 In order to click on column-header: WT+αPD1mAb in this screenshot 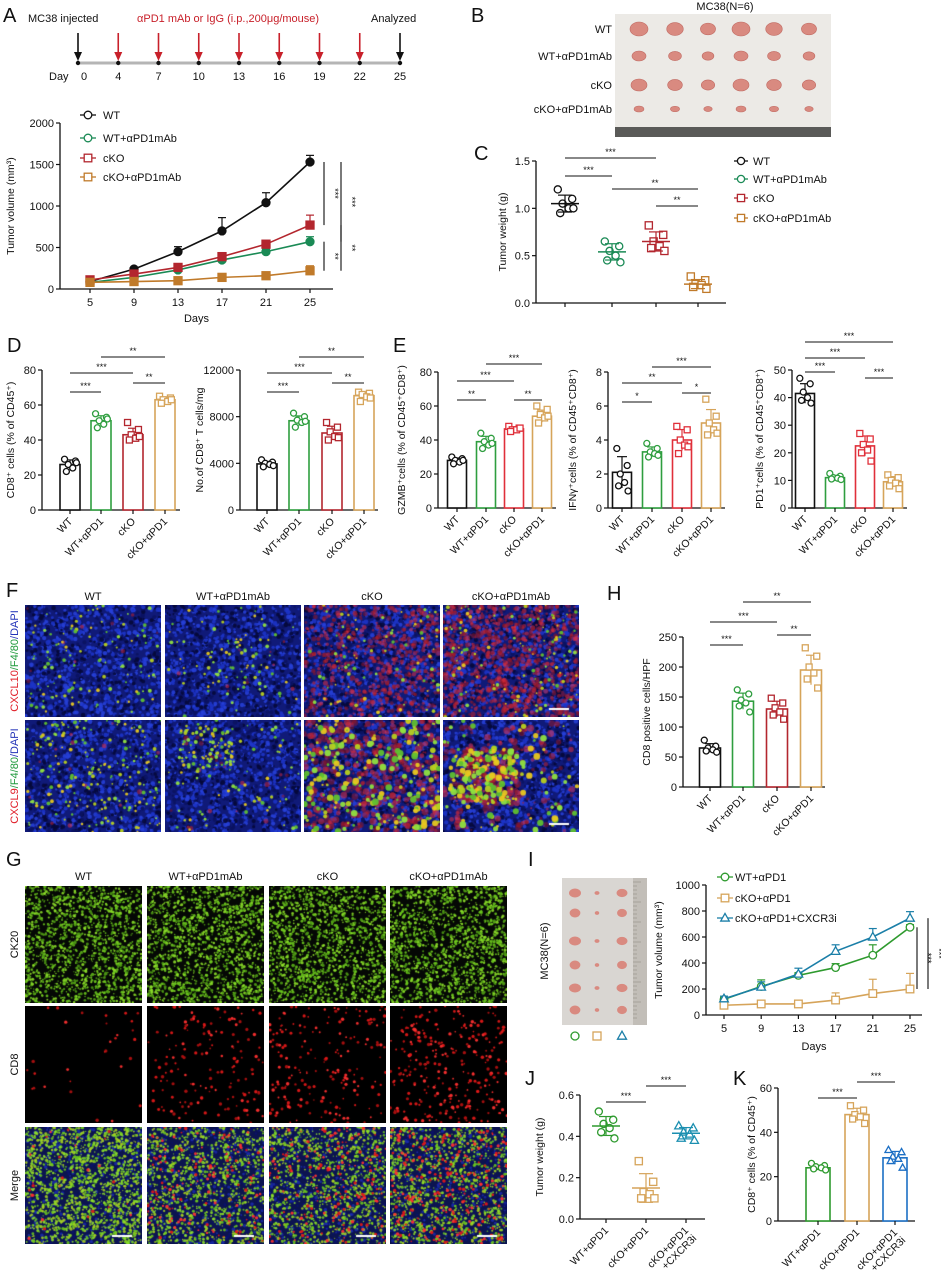, I will do `click(206, 877)`.